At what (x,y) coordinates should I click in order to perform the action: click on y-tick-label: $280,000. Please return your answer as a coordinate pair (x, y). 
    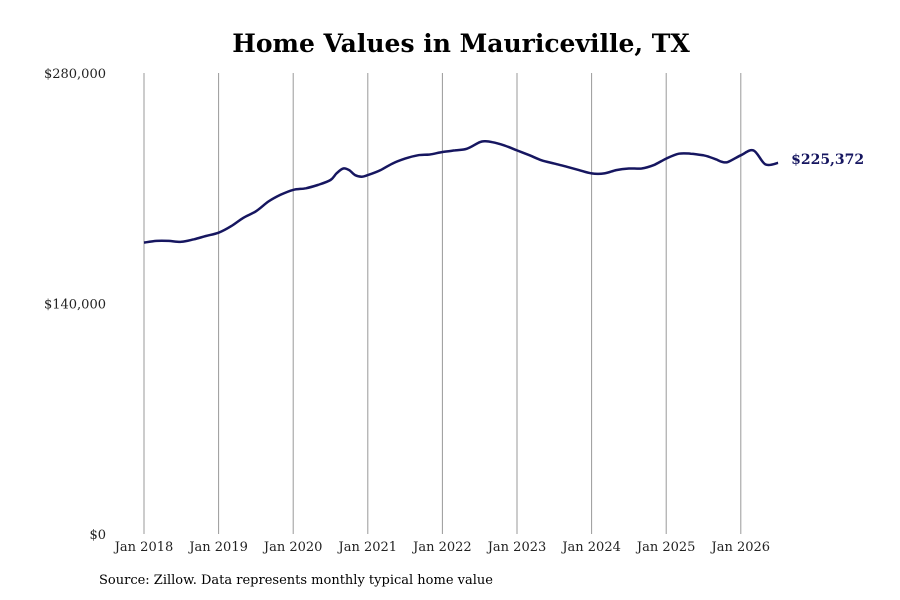
    Looking at the image, I should click on (75, 74).